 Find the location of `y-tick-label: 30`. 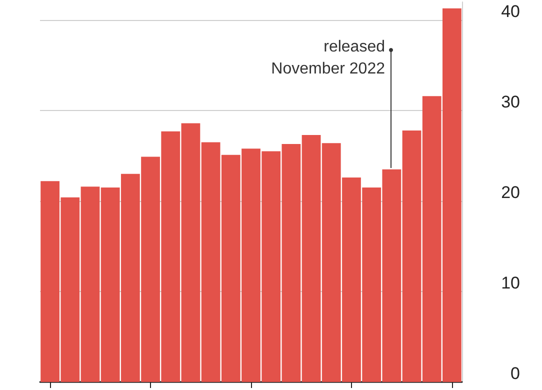

y-tick-label: 30 is located at coordinates (510, 102).